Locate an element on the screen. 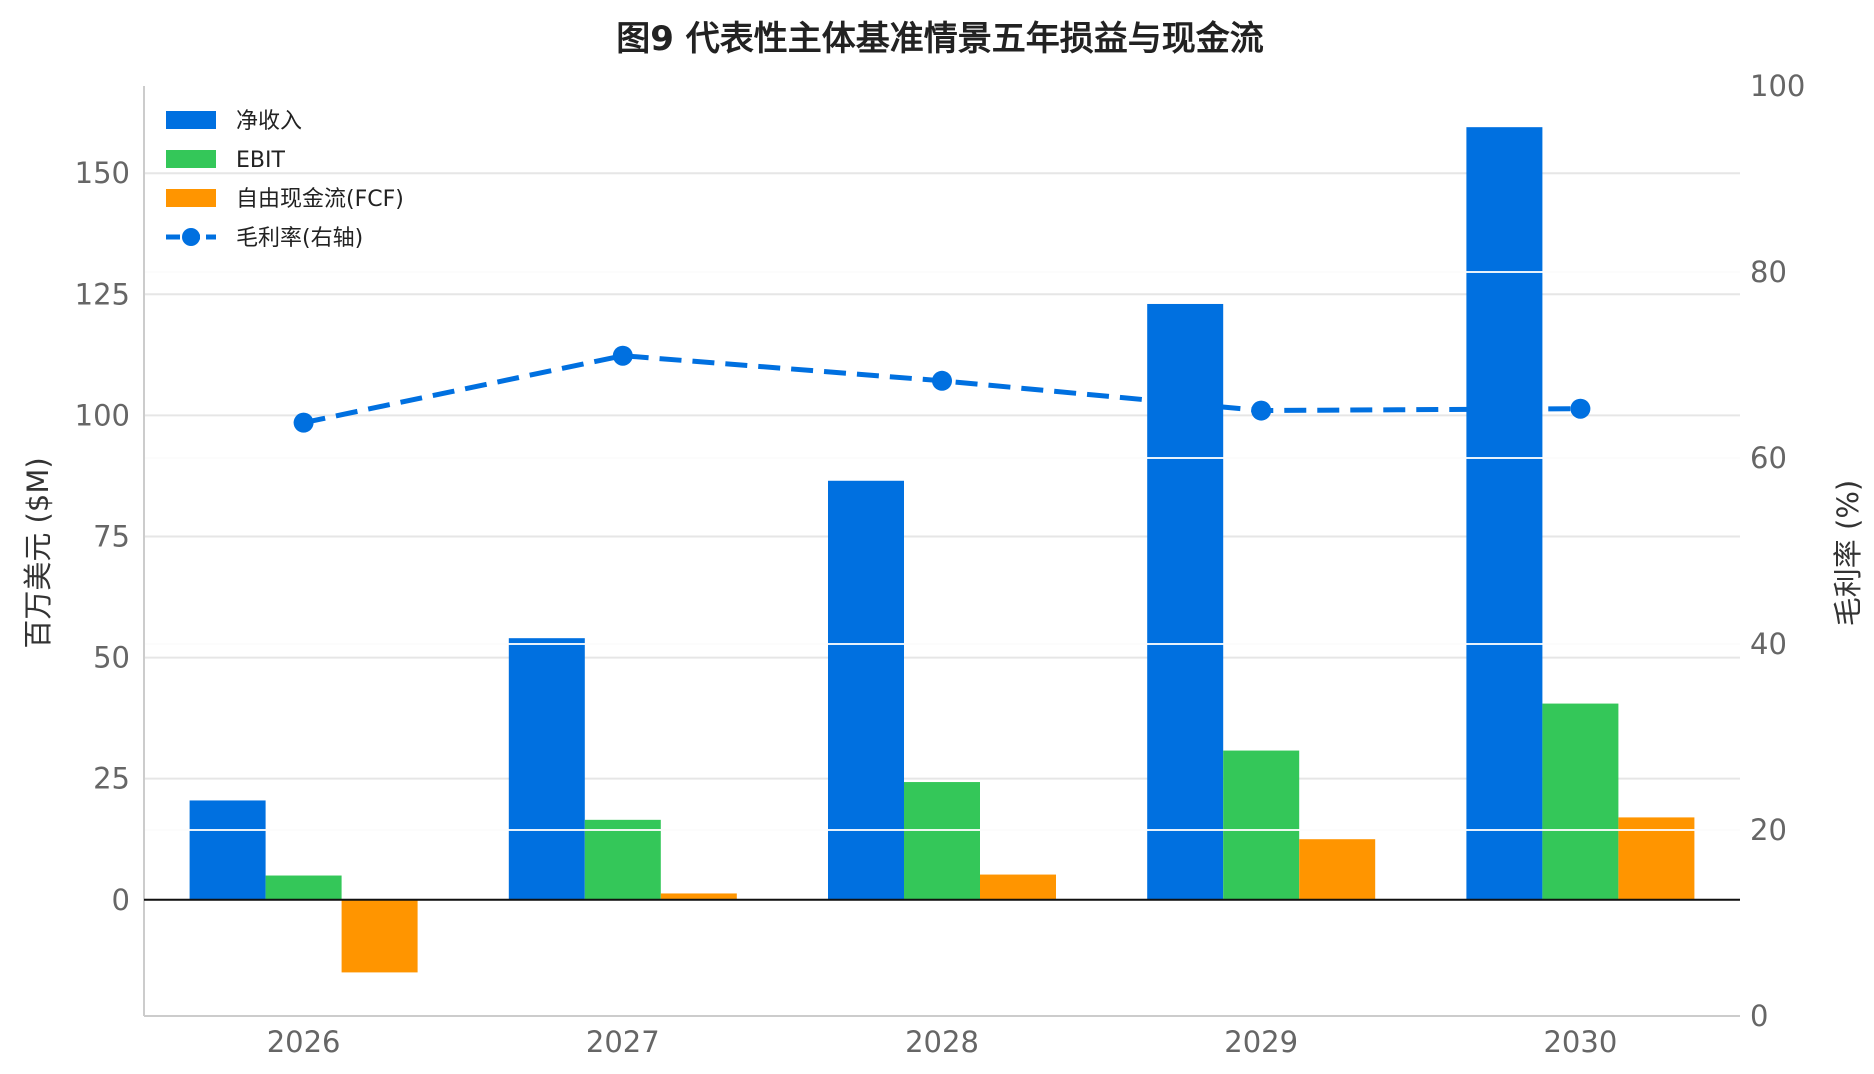  x-tick-label: 2027 is located at coordinates (623, 1042).